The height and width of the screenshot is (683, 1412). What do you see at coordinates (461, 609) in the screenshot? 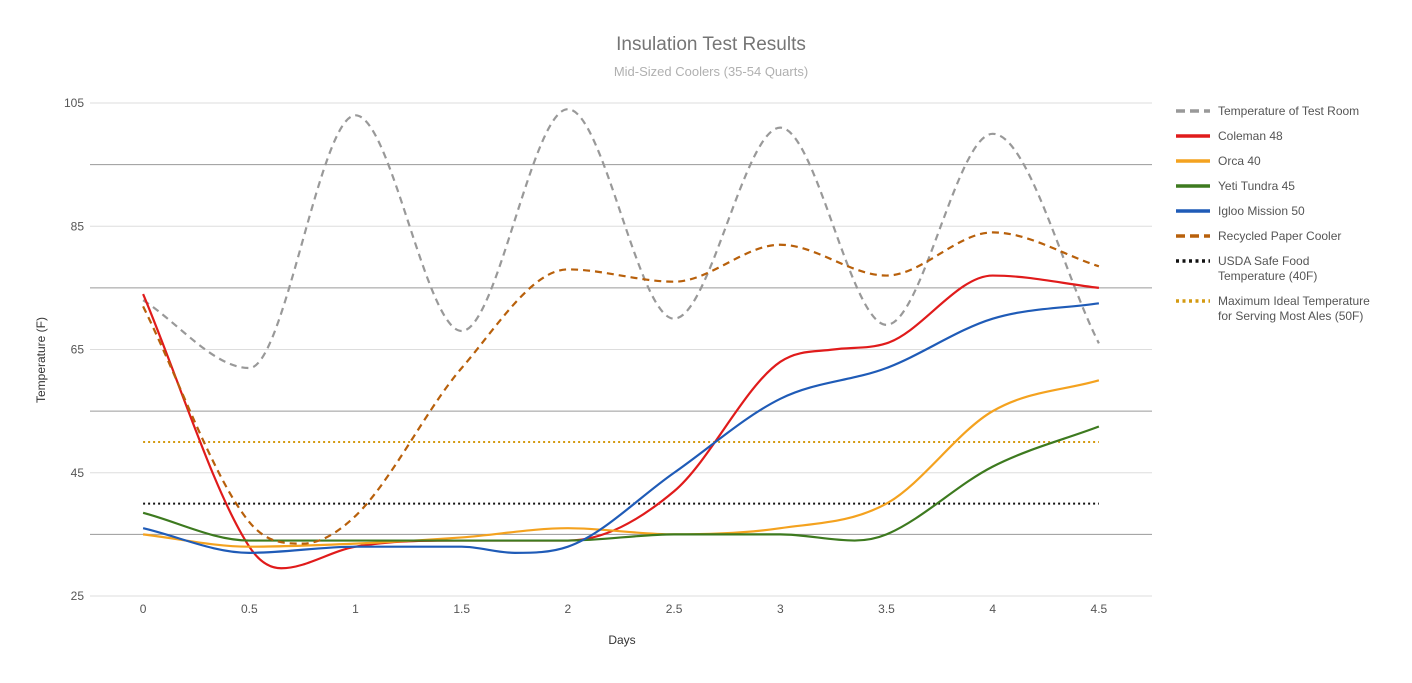
I see `x-tick-label: 1.5` at bounding box center [461, 609].